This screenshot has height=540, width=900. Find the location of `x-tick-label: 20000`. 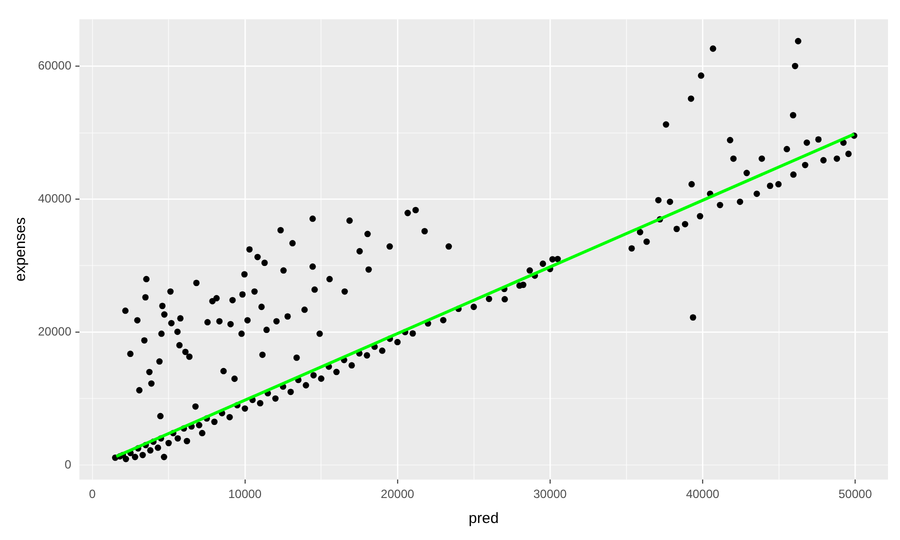

x-tick-label: 20000 is located at coordinates (397, 494).